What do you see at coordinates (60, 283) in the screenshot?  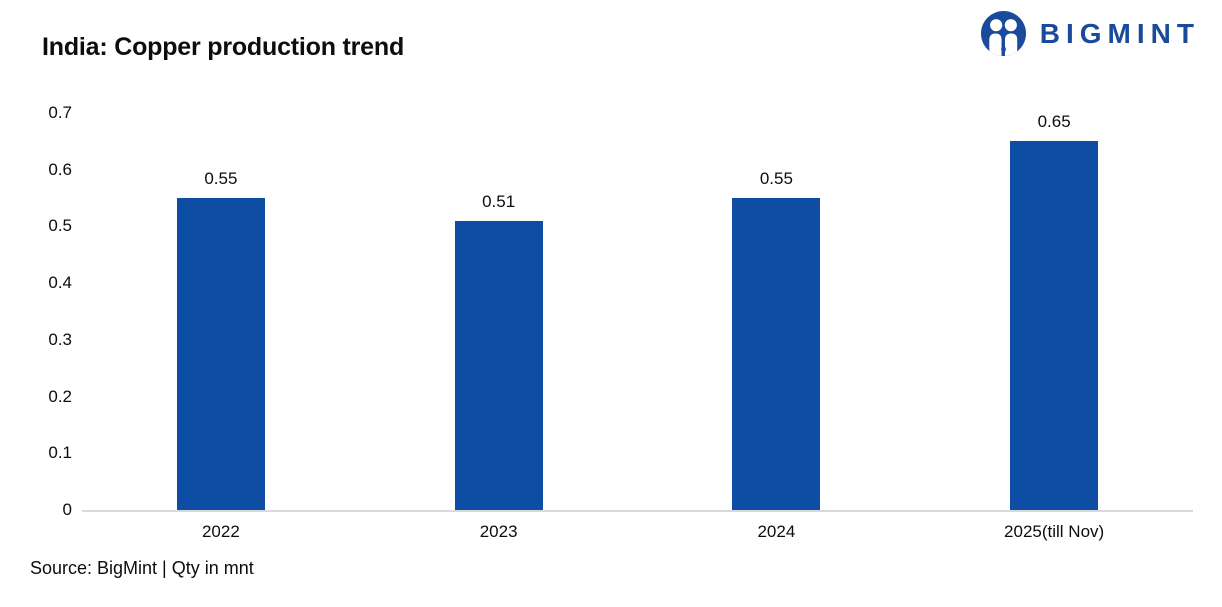 I see `y-axis-label: 0.4` at bounding box center [60, 283].